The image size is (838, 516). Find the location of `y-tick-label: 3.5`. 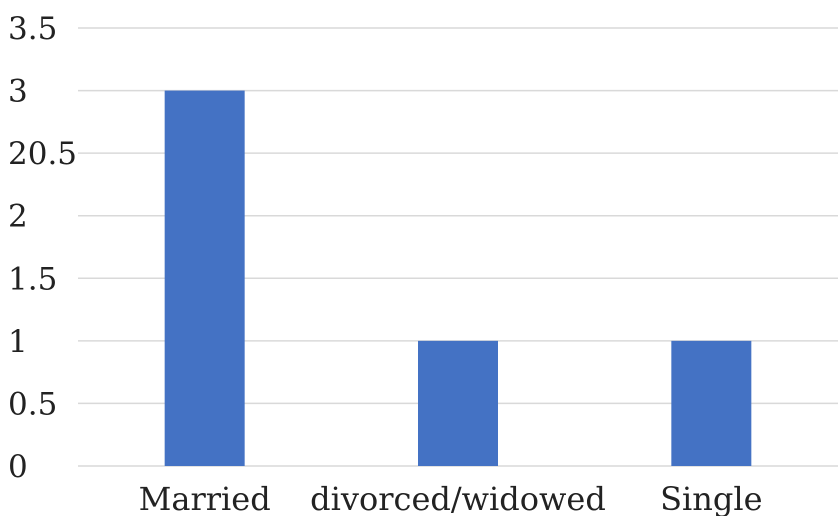

y-tick-label: 3.5 is located at coordinates (32, 29).